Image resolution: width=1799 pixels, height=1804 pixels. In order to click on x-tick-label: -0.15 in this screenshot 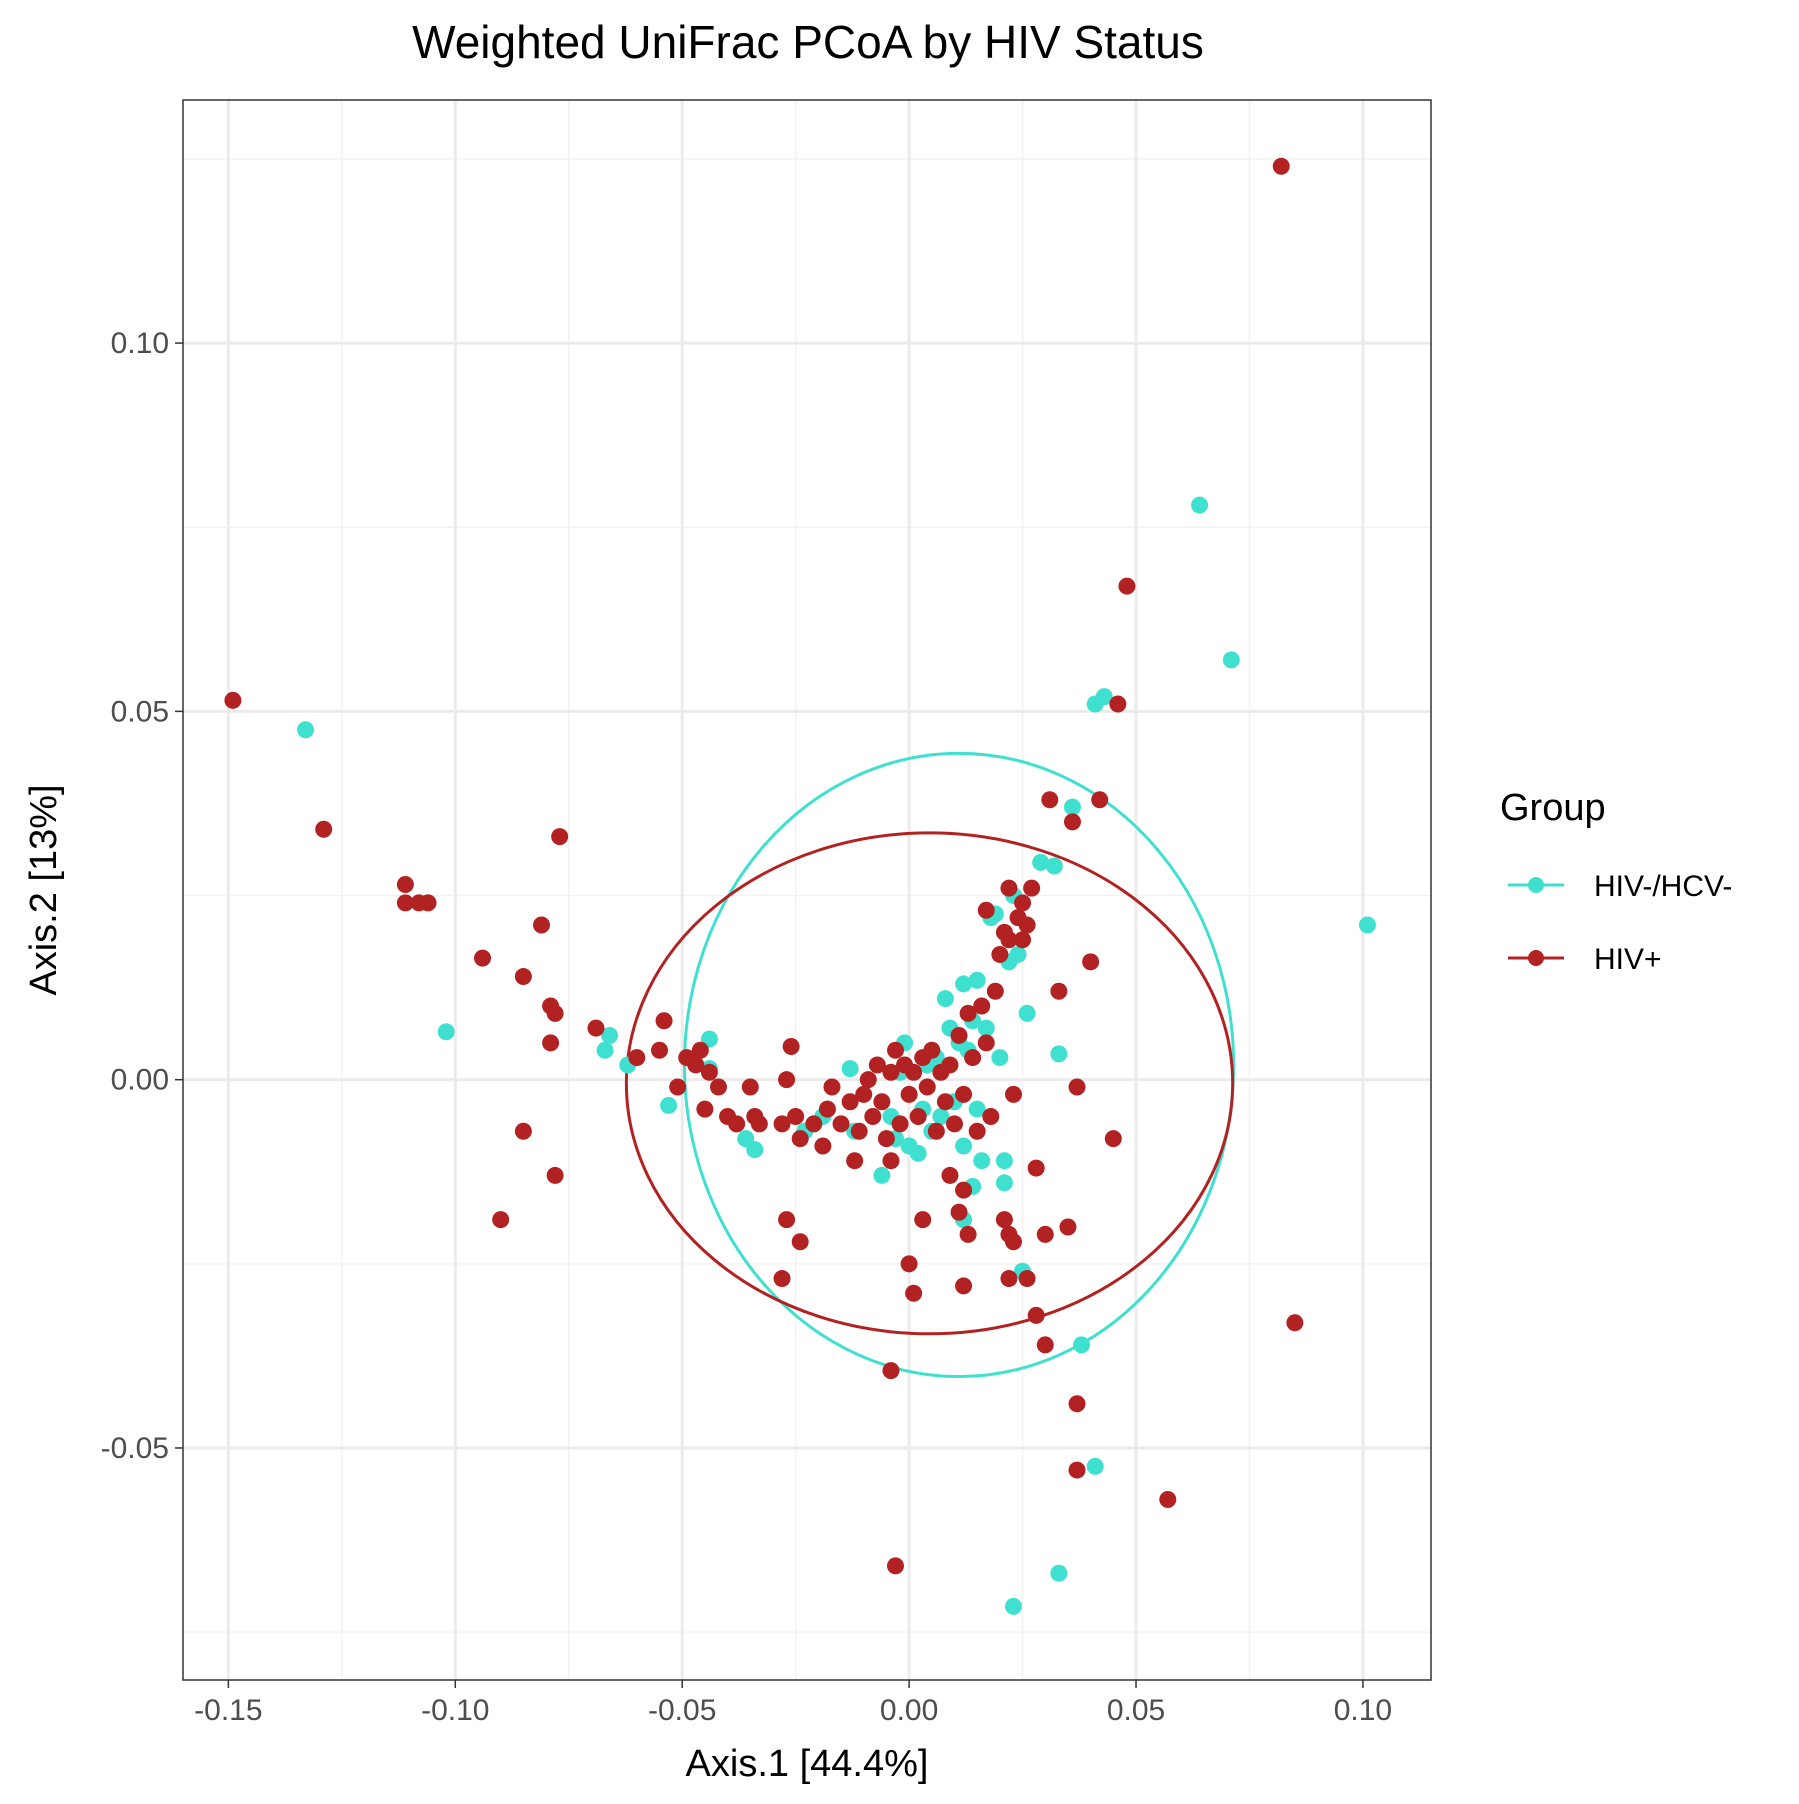, I will do `click(228, 1710)`.